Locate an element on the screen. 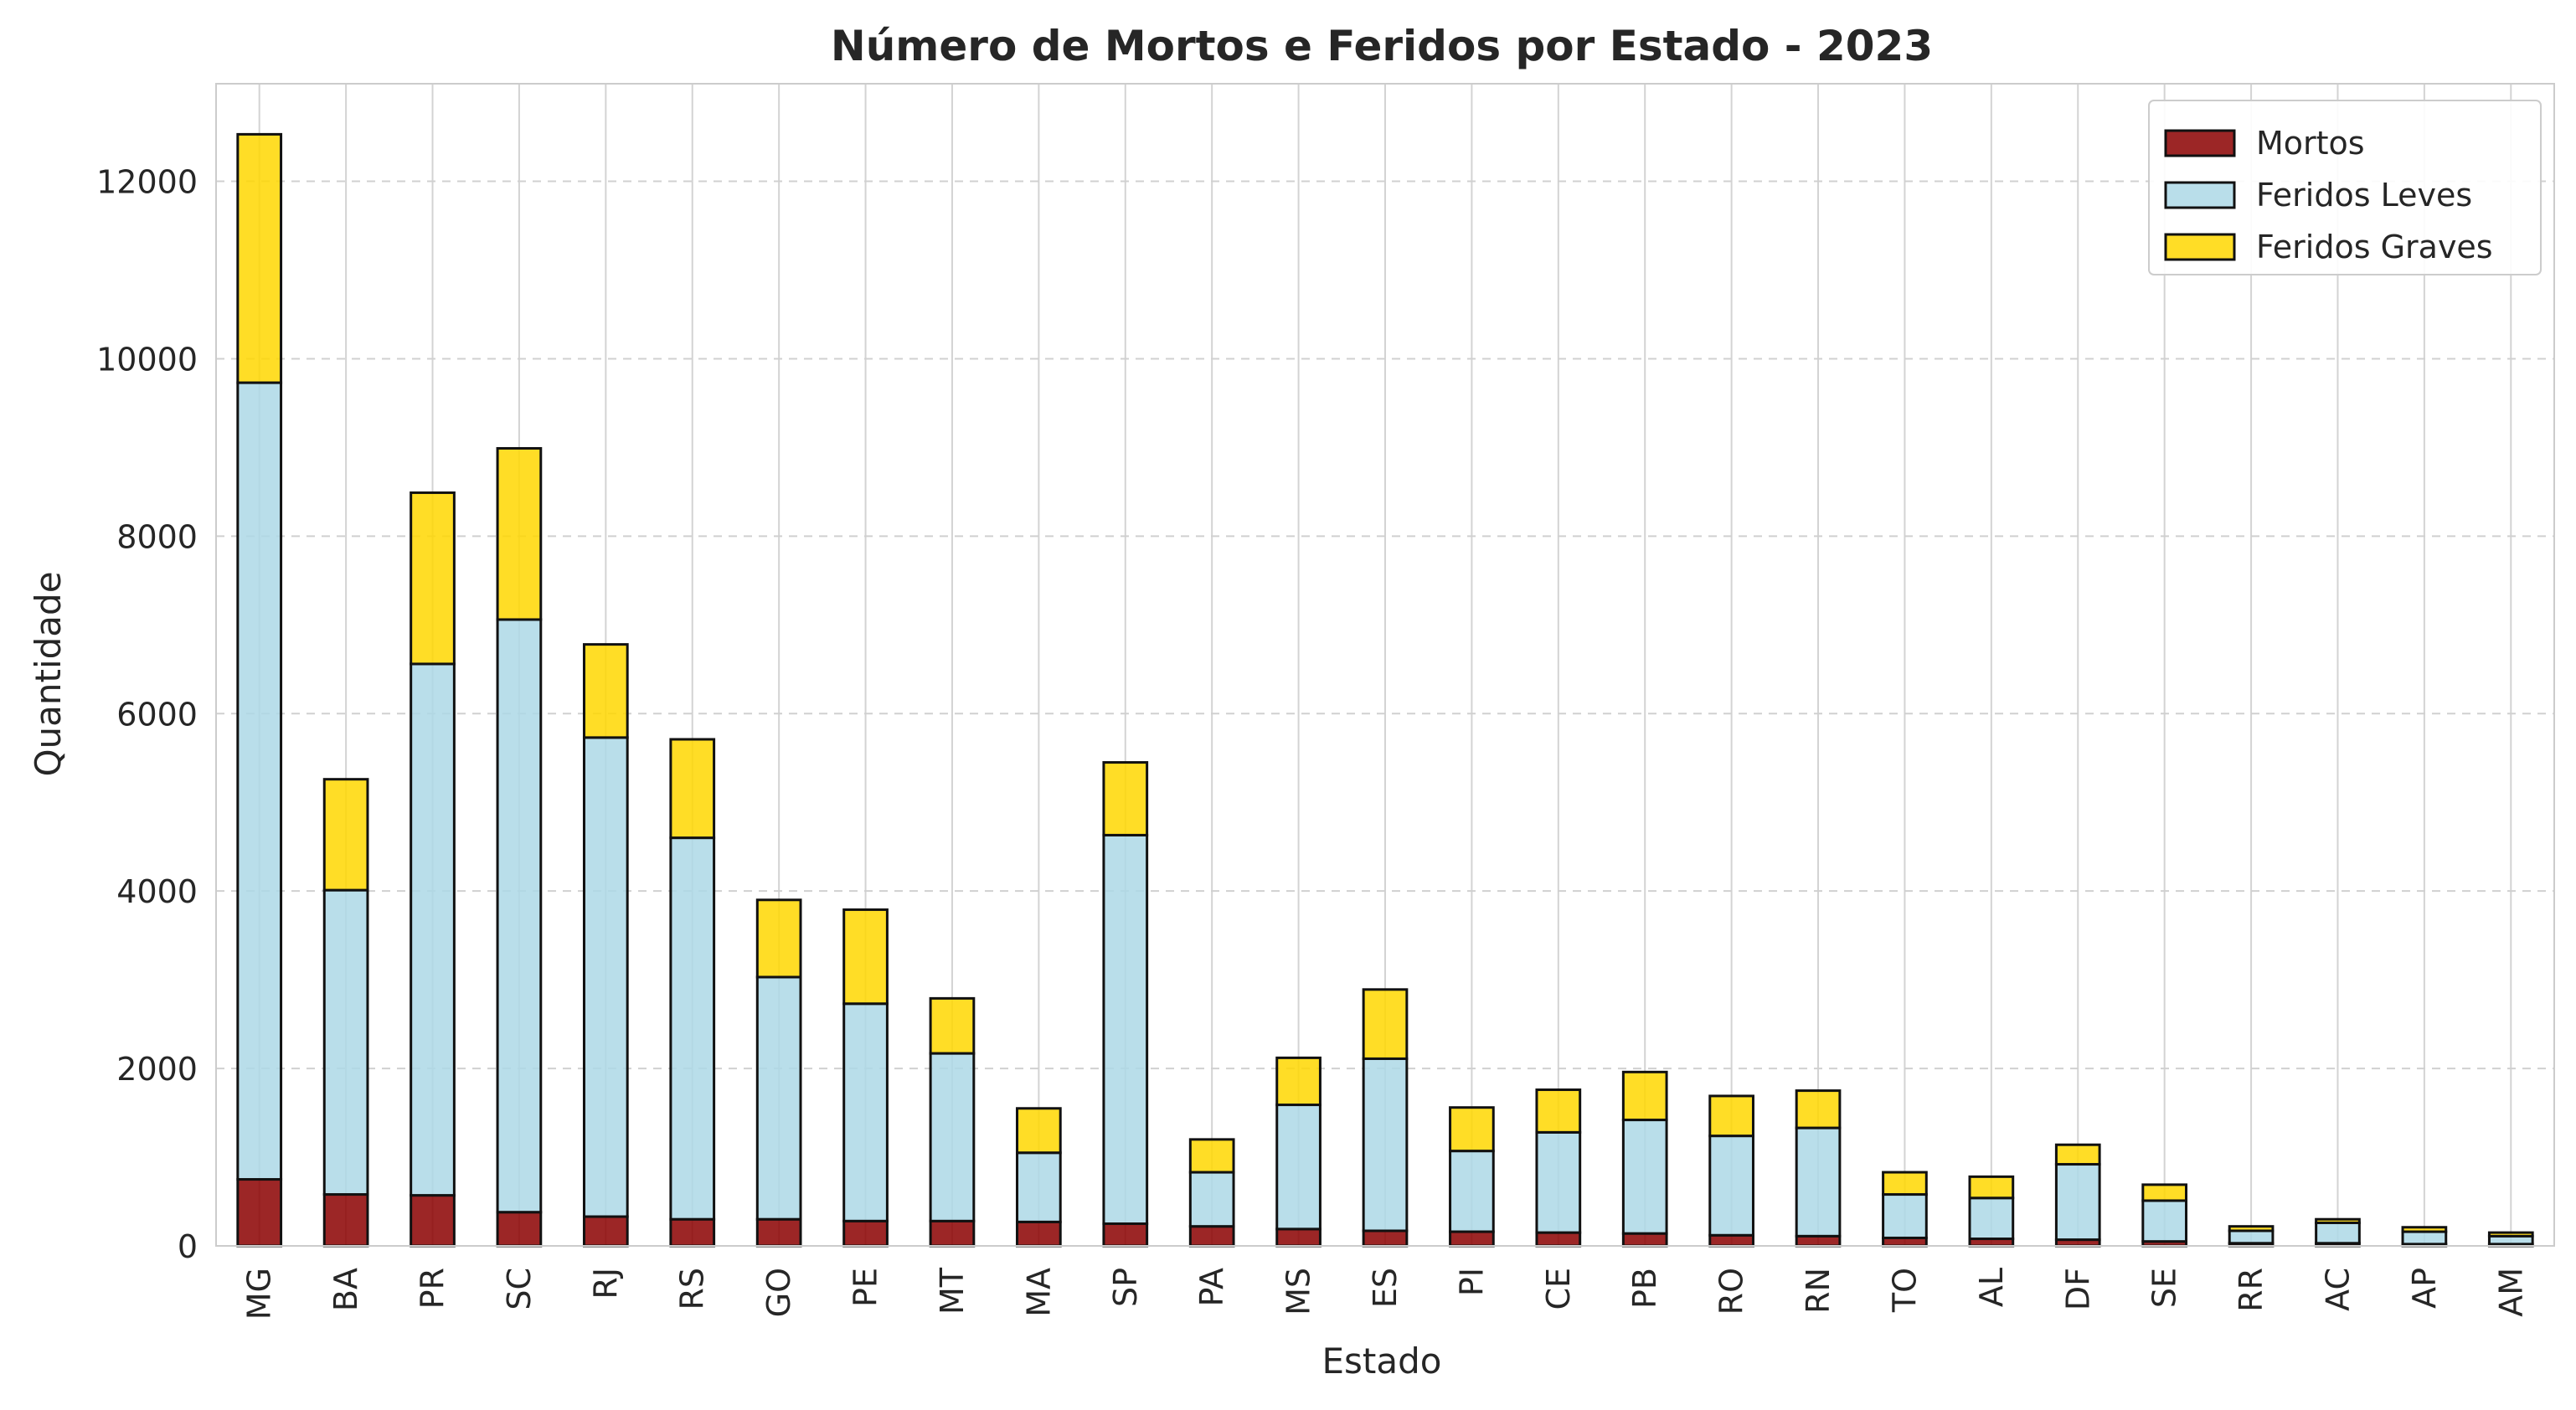 The width and height of the screenshot is (2576, 1410). bar-feridos-leves-ma is located at coordinates (1039, 1187).